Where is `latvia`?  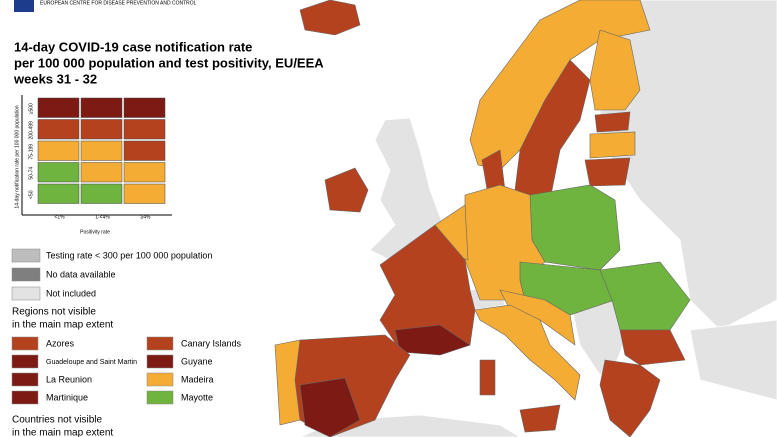 latvia is located at coordinates (612, 145).